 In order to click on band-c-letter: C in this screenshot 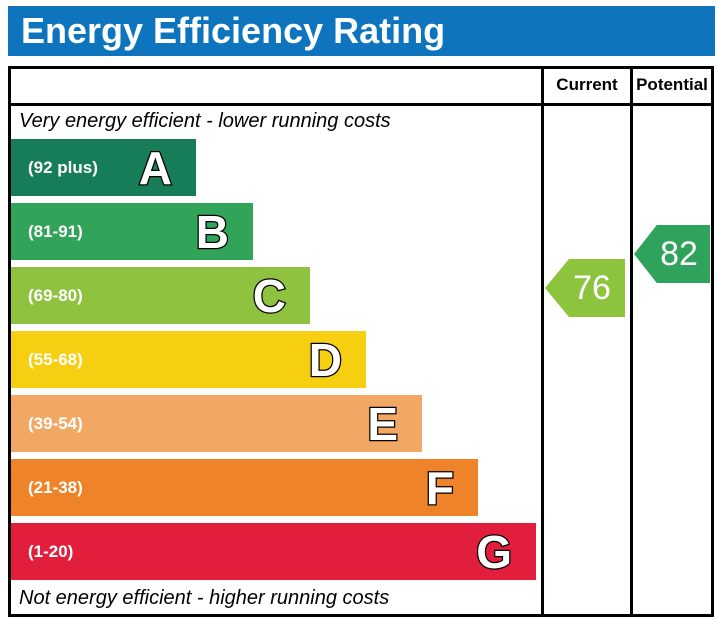, I will do `click(270, 295)`.